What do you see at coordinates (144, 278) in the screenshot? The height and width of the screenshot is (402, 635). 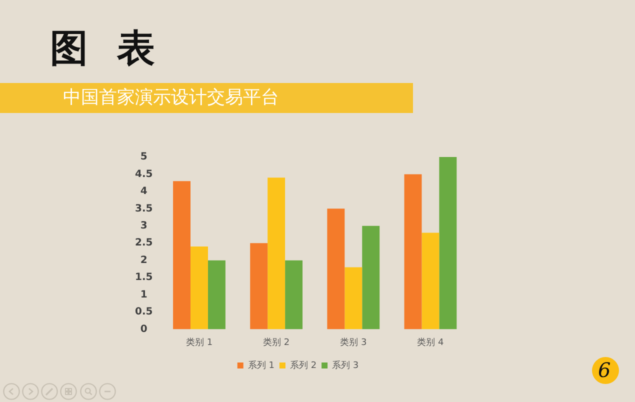 I see `y-tick-label: 1.5` at bounding box center [144, 278].